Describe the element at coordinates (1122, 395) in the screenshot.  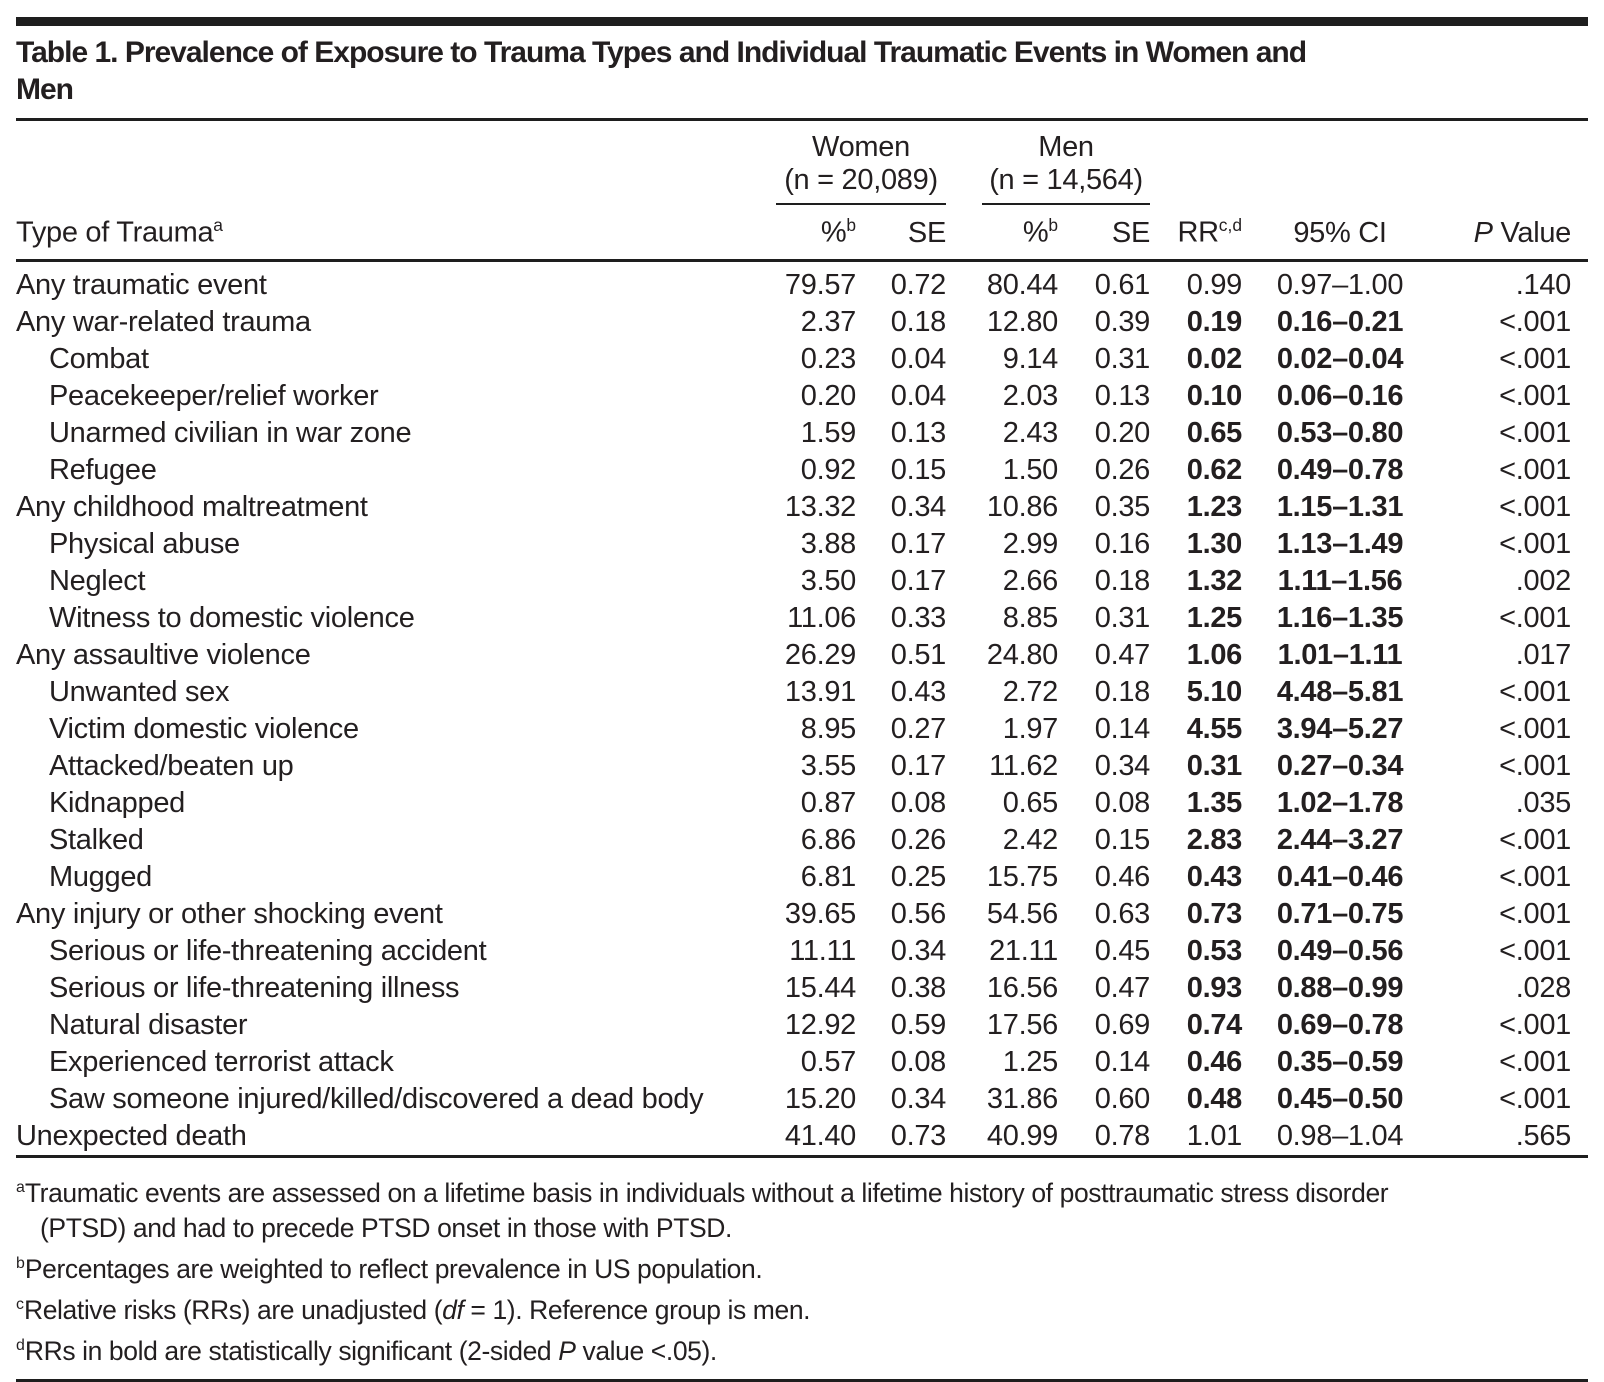
I see `men-se-cell: 0.13` at that location.